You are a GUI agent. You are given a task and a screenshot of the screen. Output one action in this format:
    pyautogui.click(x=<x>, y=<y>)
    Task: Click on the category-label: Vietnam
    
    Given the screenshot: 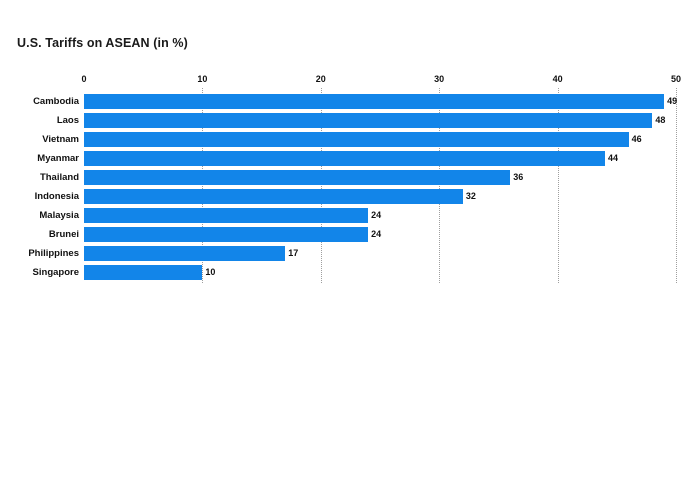 What is the action you would take?
    pyautogui.click(x=60, y=139)
    